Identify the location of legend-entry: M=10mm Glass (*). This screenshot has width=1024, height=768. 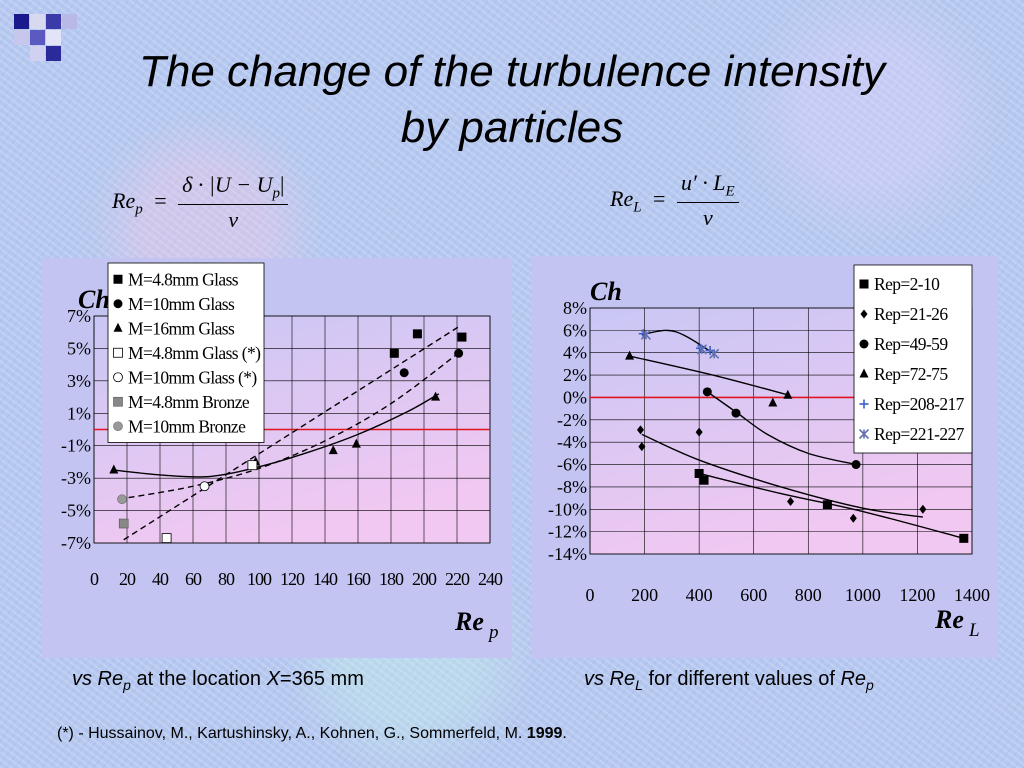
(192, 377).